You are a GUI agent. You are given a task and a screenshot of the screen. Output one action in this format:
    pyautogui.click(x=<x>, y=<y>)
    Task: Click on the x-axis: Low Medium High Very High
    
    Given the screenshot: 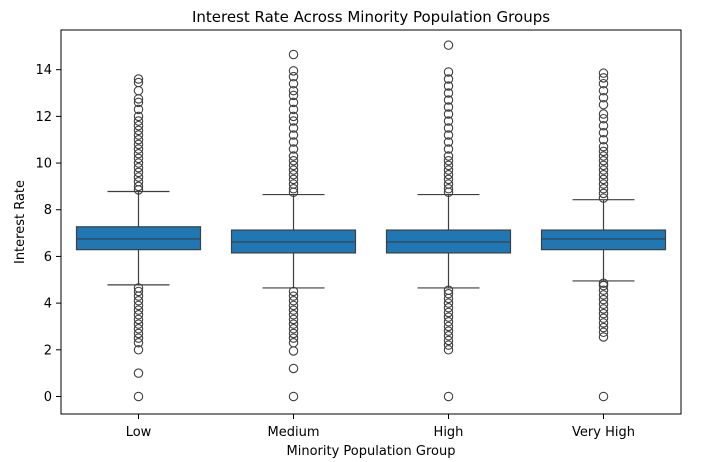 What is the action you would take?
    pyautogui.click(x=380, y=427)
    